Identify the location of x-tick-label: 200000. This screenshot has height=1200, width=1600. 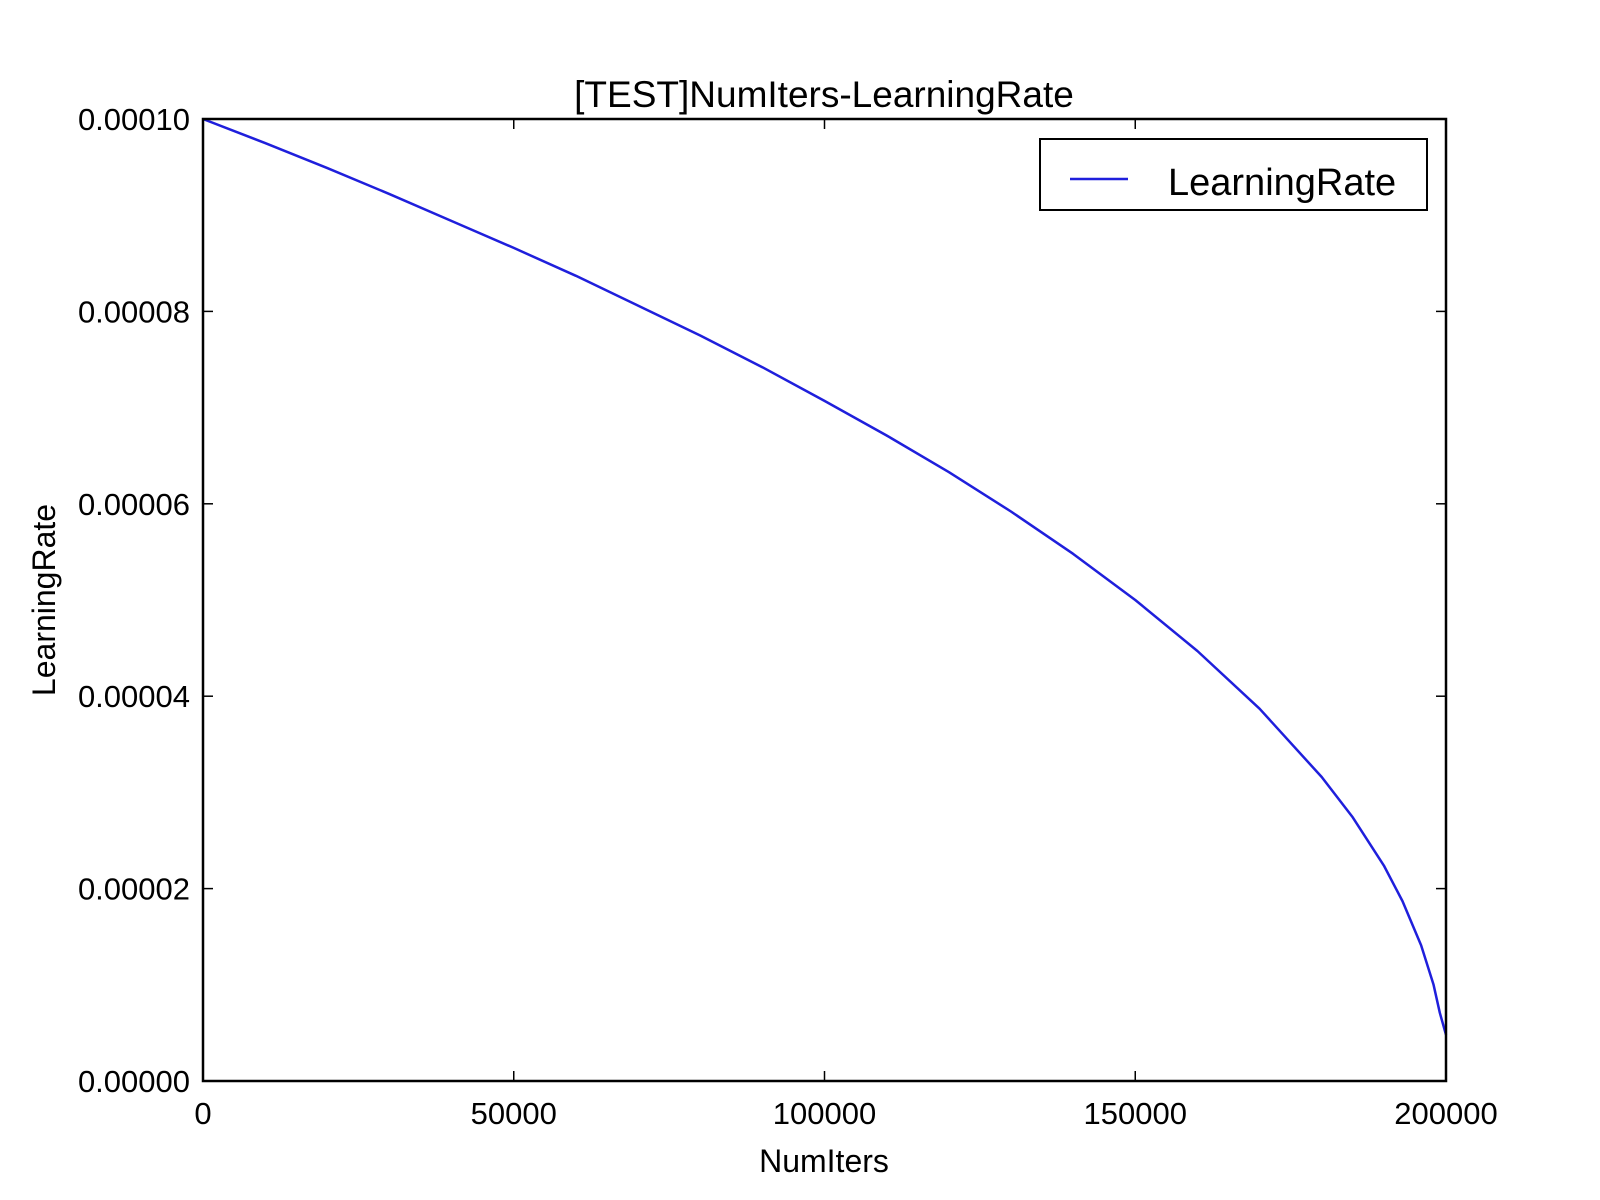
(1445, 1113).